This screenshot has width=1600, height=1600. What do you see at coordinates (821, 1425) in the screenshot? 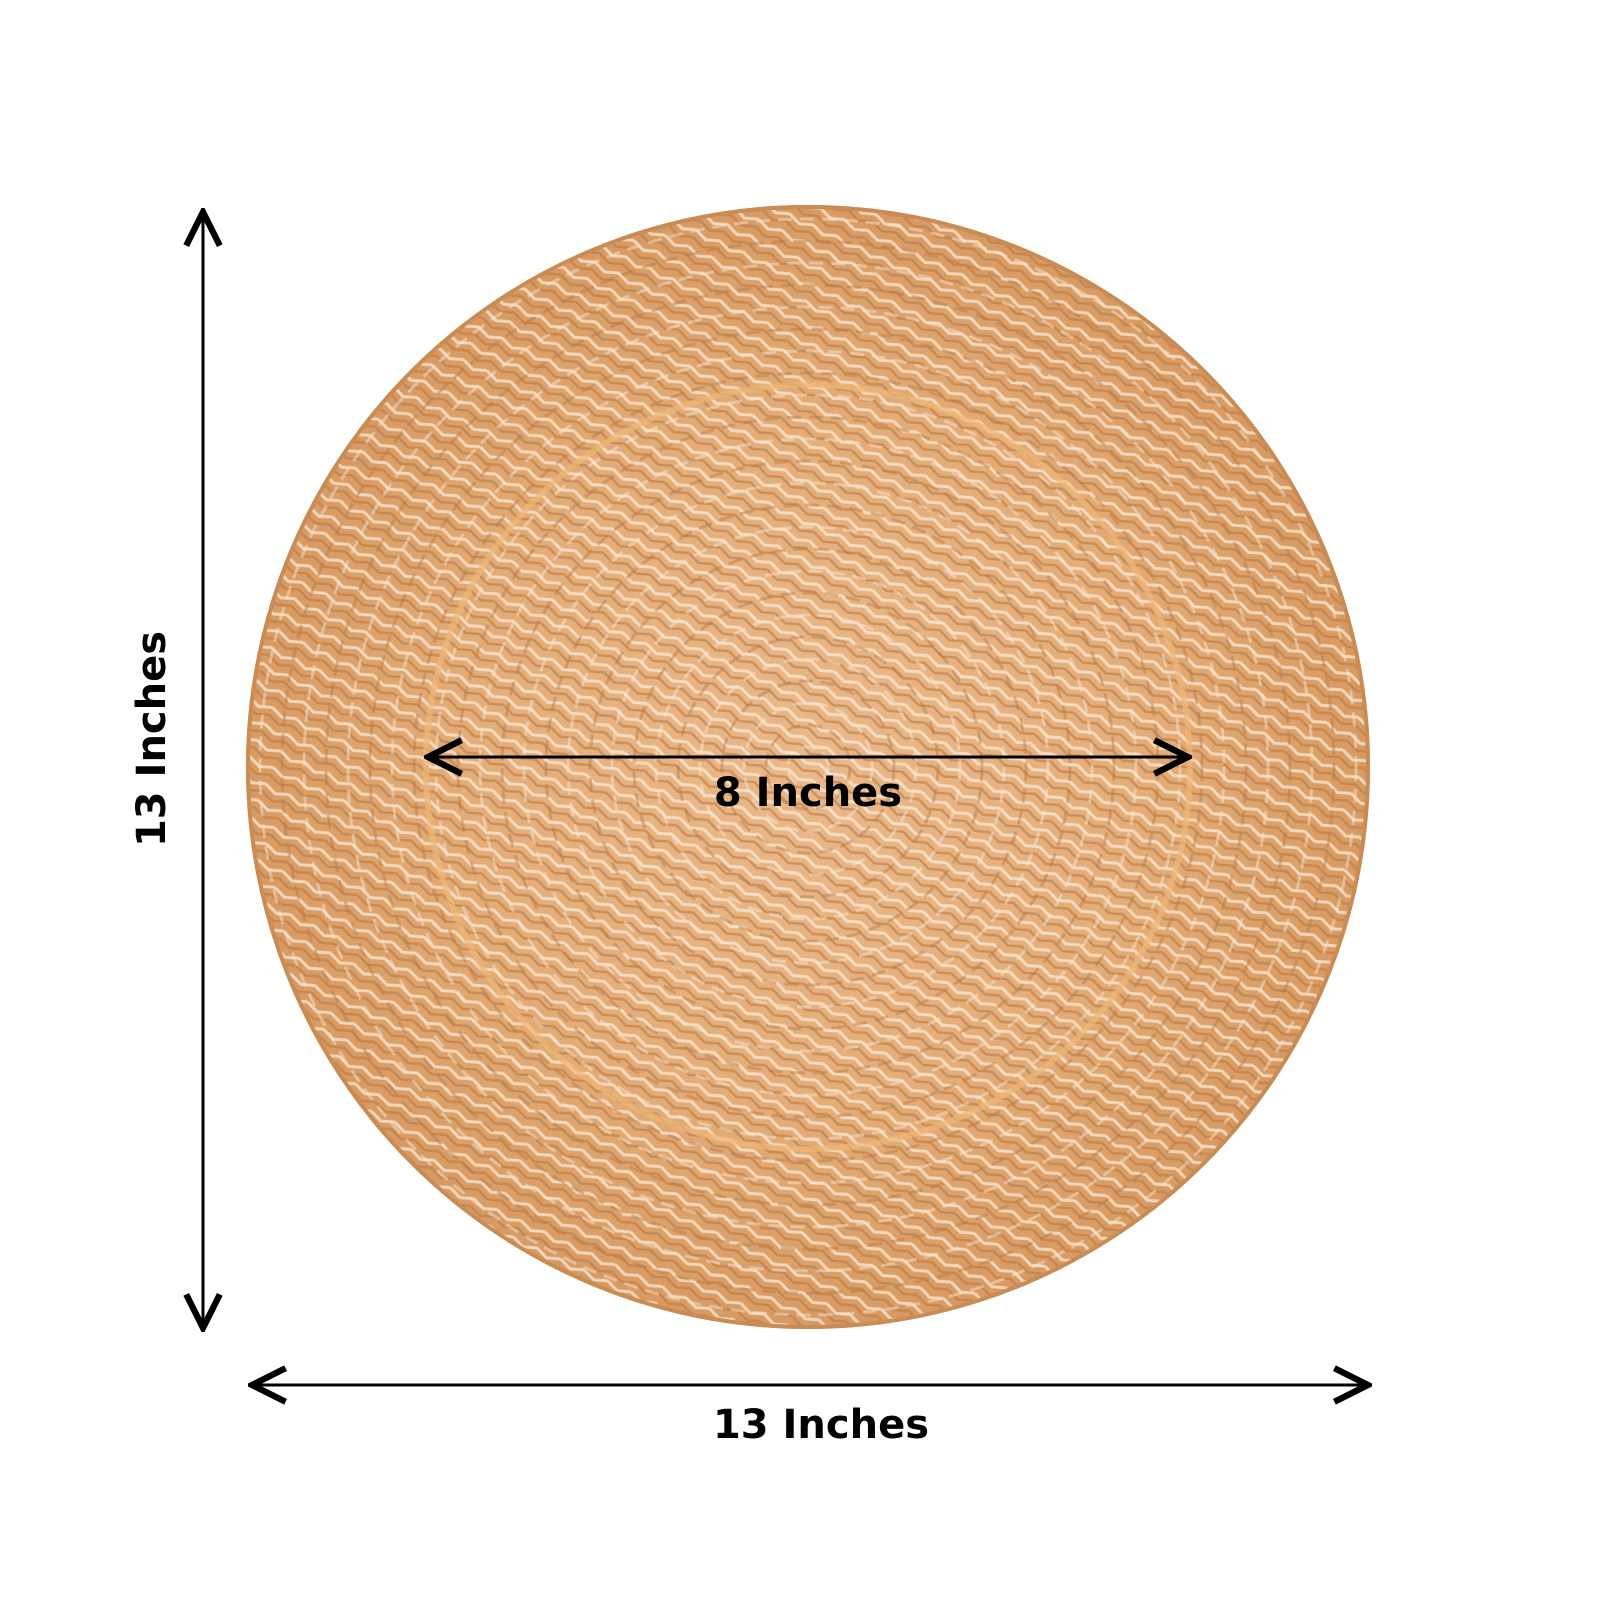
I see `width-label: 13 Inches` at bounding box center [821, 1425].